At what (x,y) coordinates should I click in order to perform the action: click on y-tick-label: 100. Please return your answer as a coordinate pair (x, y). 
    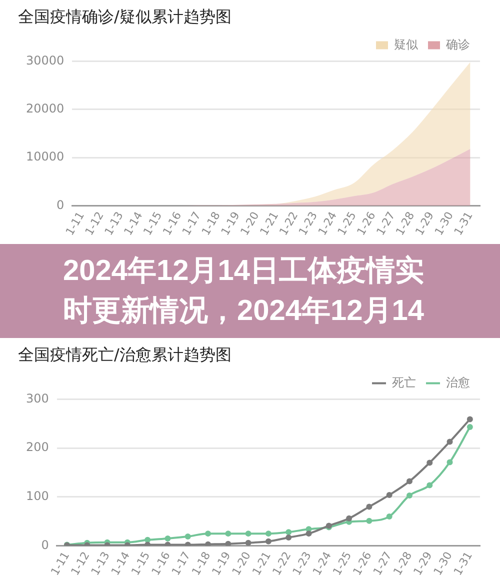
    Looking at the image, I should click on (37, 496).